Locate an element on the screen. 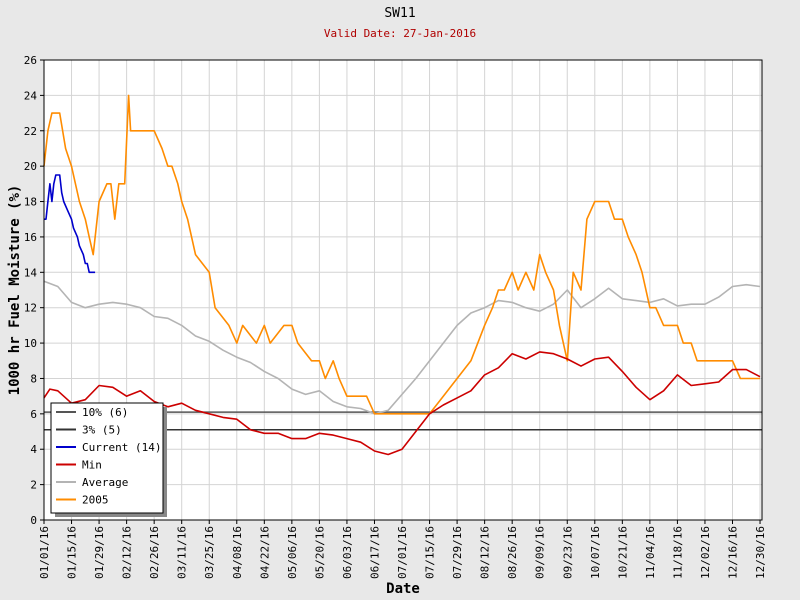 This screenshot has width=800, height=600. x-tick-label: 11/18/16 is located at coordinates (677, 552).